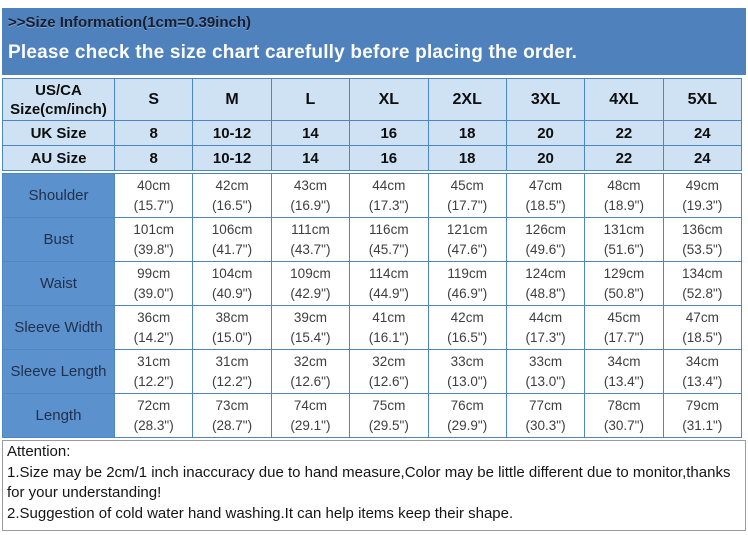 This screenshot has height=535, width=748. I want to click on measurement-cell: 32cm (12.6"), so click(389, 371).